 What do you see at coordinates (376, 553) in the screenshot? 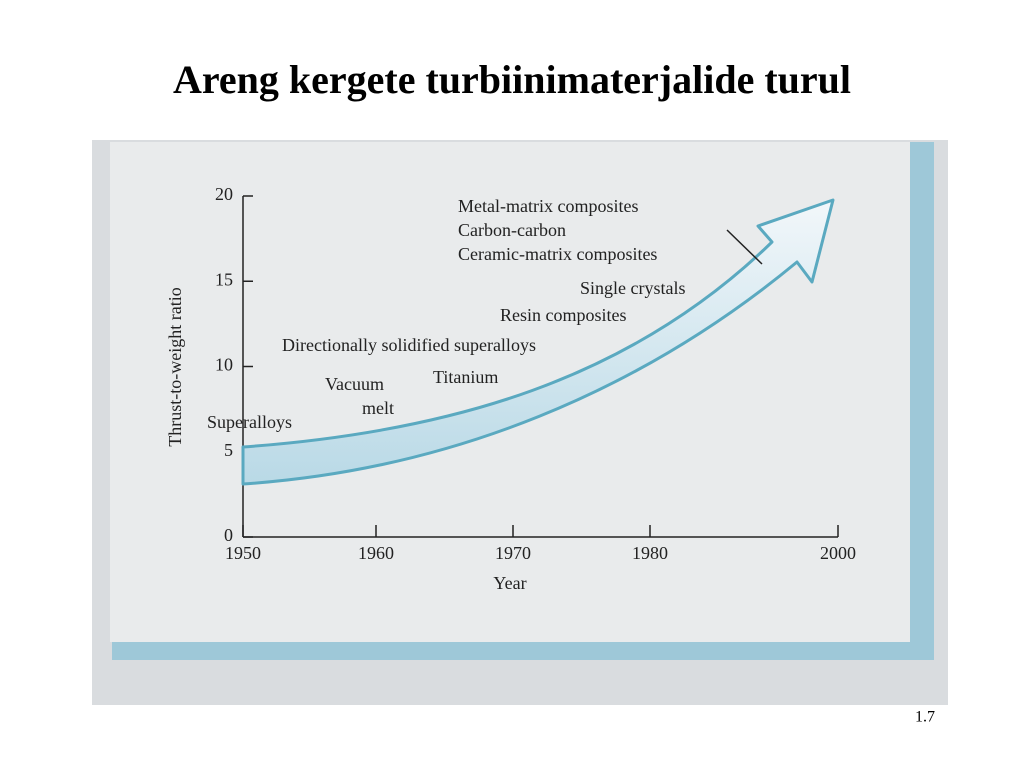
I see `x-tick-label: 1960` at bounding box center [376, 553].